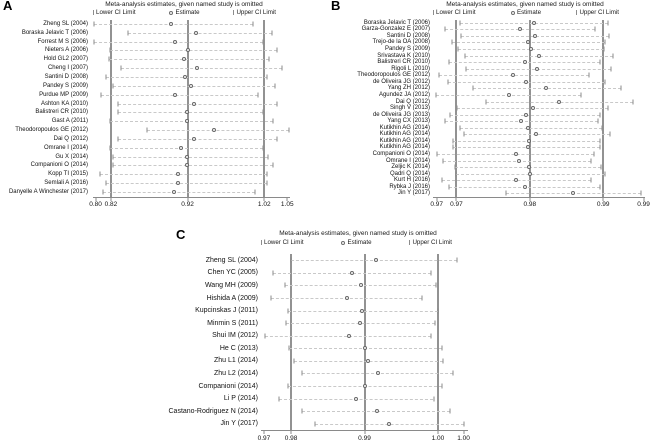 The image size is (650, 444). I want to click on study-label: Li P (2014), so click(240, 399).